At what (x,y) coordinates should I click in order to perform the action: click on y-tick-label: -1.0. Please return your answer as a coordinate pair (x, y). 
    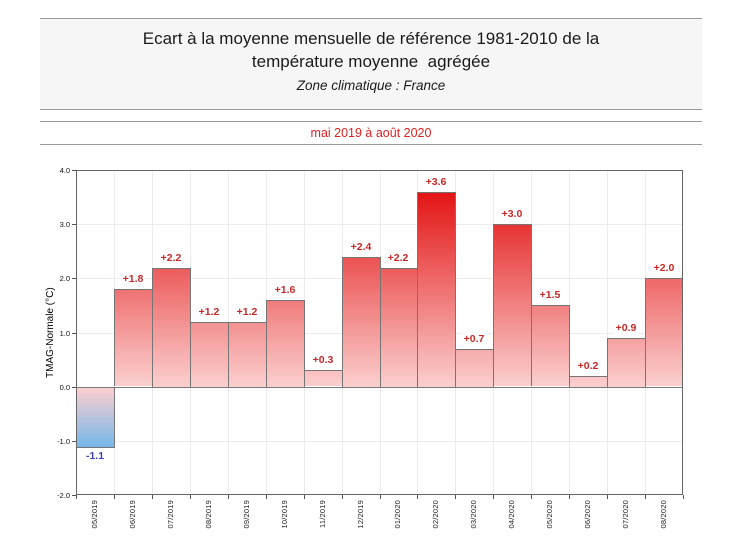
    Looking at the image, I should click on (63, 441).